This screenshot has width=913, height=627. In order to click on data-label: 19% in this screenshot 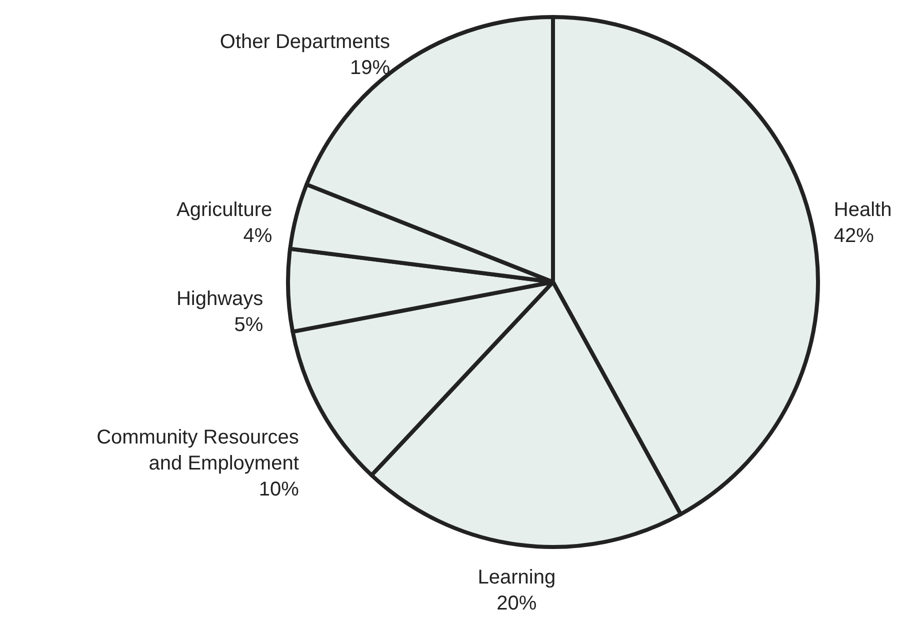, I will do `click(370, 68)`.